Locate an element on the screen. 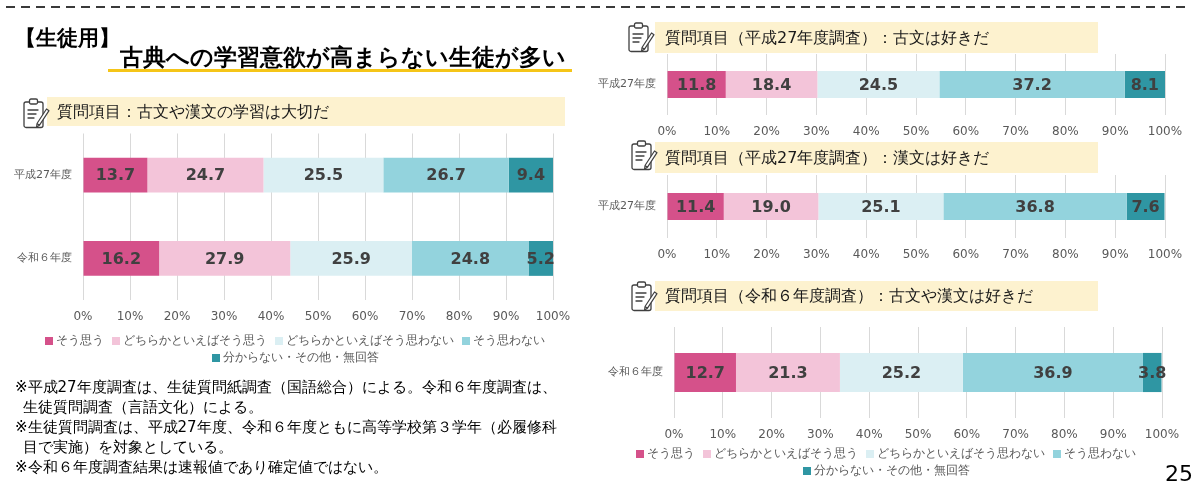 The image size is (1194, 489). text: ※生徒質問調査は、平成27年度、令和６年度ともに高等学校第３学年（必履修科目で実施）を対象としている。 is located at coordinates (286, 437).